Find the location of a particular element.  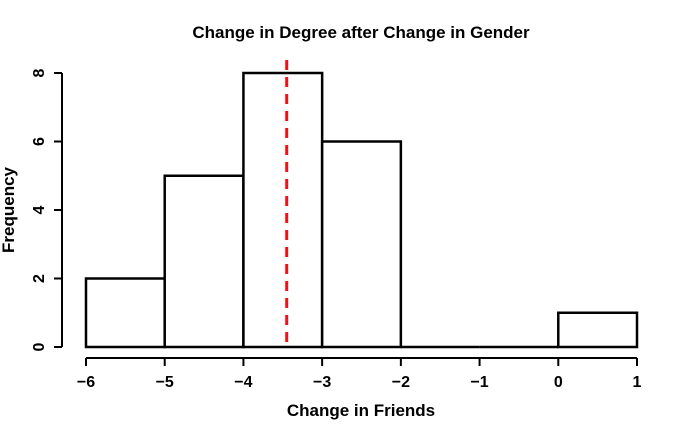

x-tick-label-7: 1 is located at coordinates (637, 382).